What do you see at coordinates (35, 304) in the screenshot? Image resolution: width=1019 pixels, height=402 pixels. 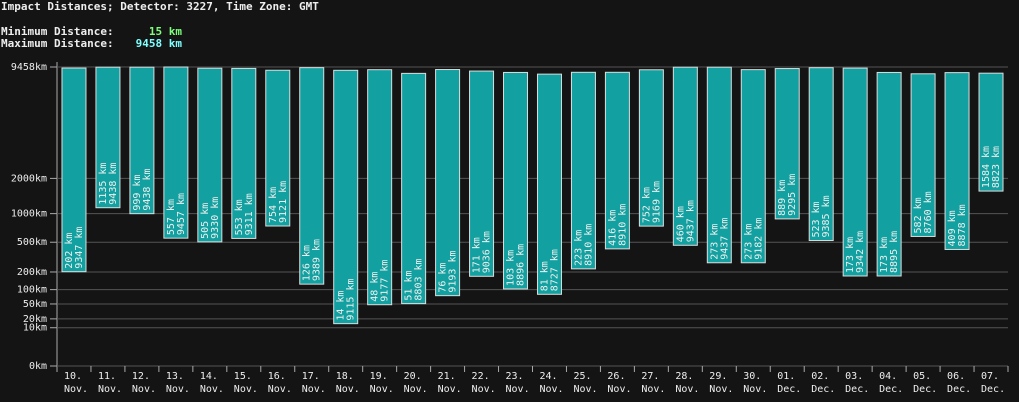 I see `y-tick-label: 50km` at bounding box center [35, 304].